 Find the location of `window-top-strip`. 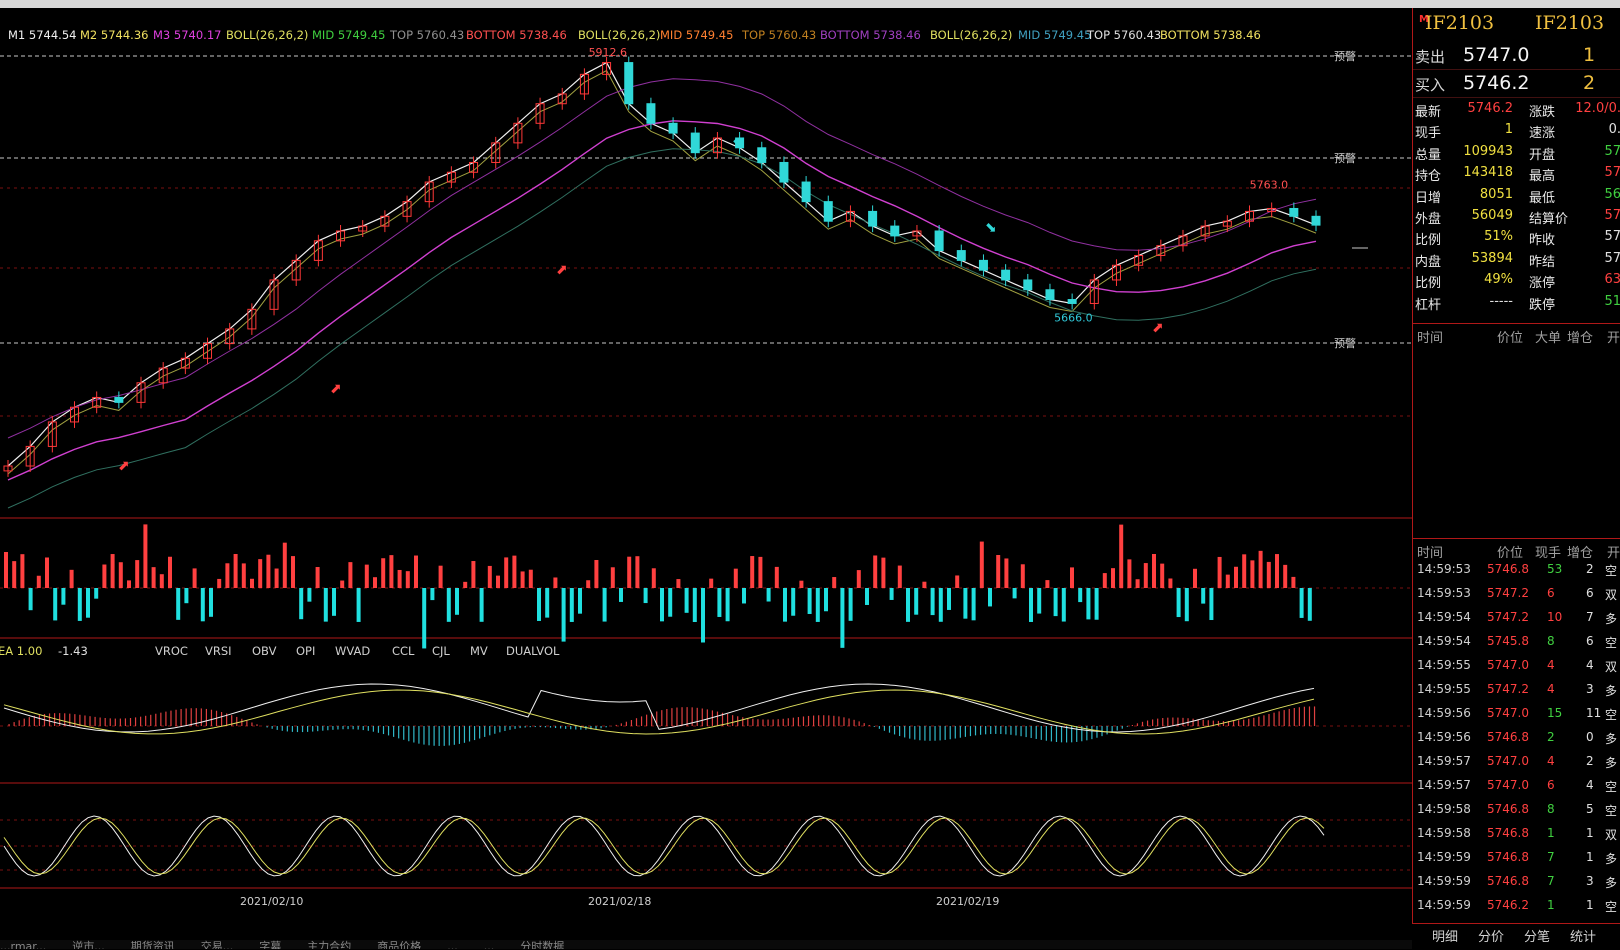

window-top-strip is located at coordinates (810, 4).